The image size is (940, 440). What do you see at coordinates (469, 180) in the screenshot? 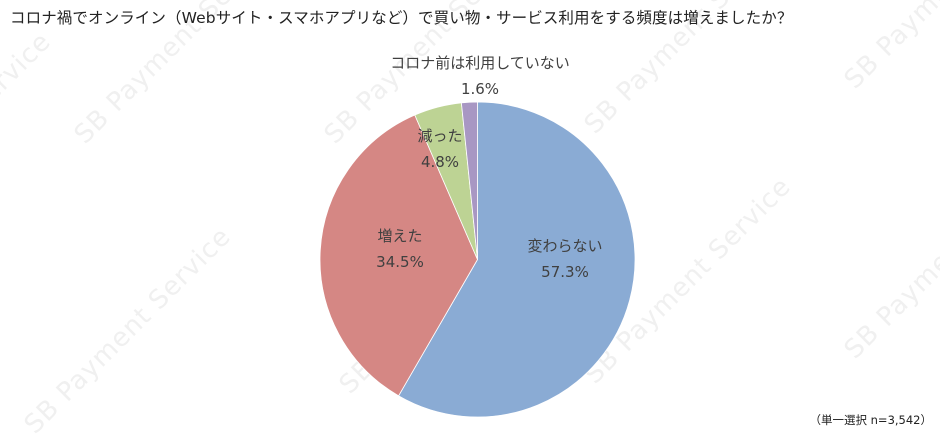
I see `pie-slice-not-used-before` at bounding box center [469, 180].